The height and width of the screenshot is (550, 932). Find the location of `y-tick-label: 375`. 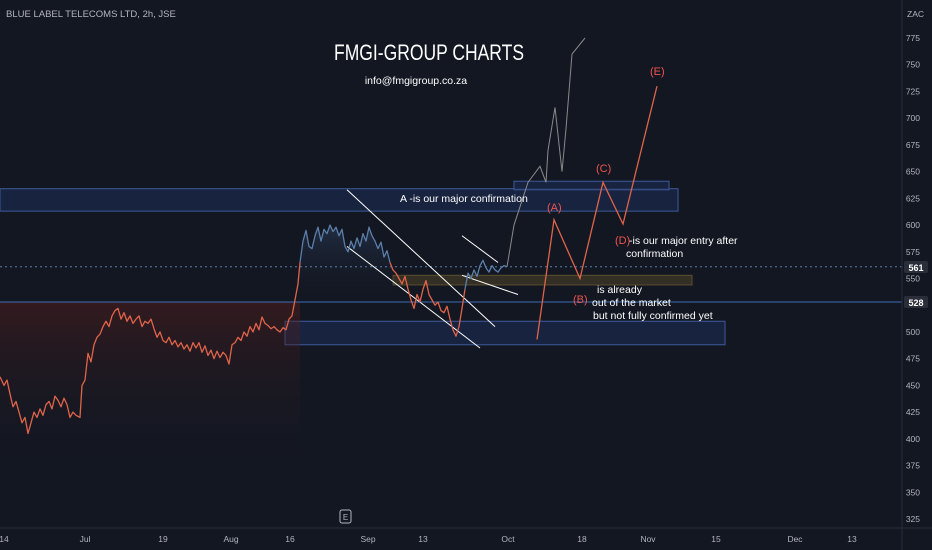

y-tick-label: 375 is located at coordinates (913, 466).